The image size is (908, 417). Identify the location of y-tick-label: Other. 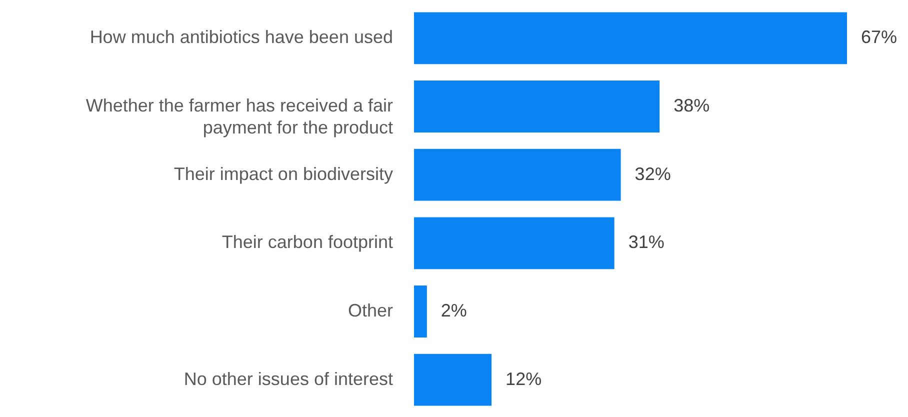
(370, 310).